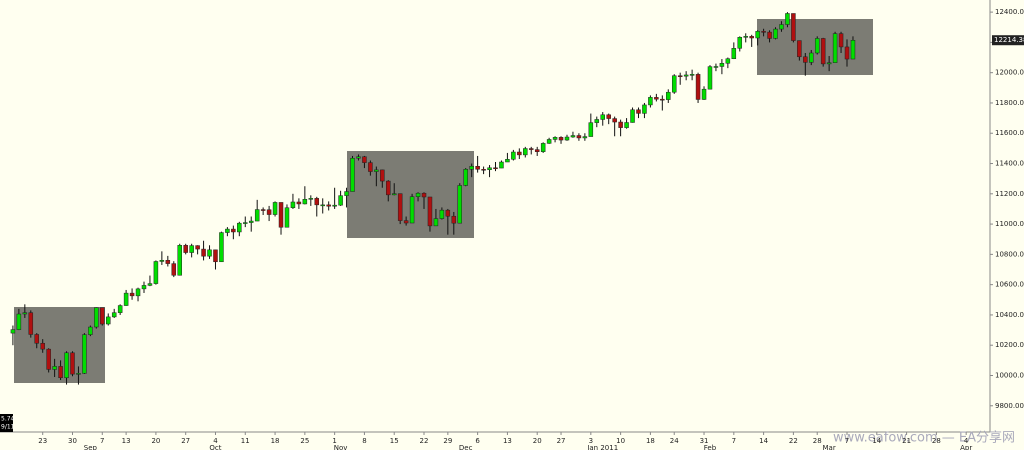  What do you see at coordinates (591, 441) in the screenshot?
I see `x-tick-label: 3` at bounding box center [591, 441].